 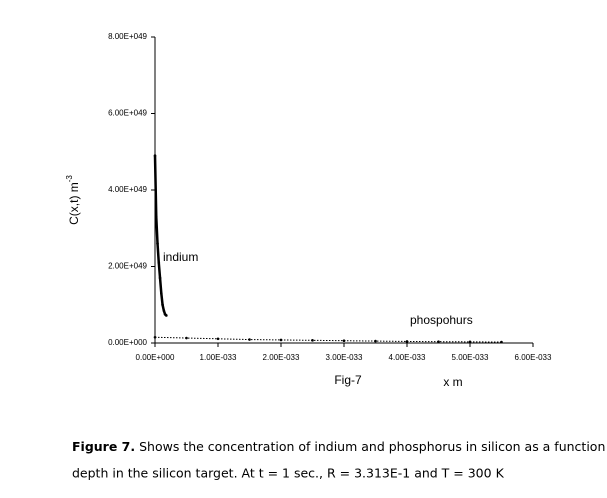 I want to click on y-axis-label-superscript: -3, so click(x=69, y=179).